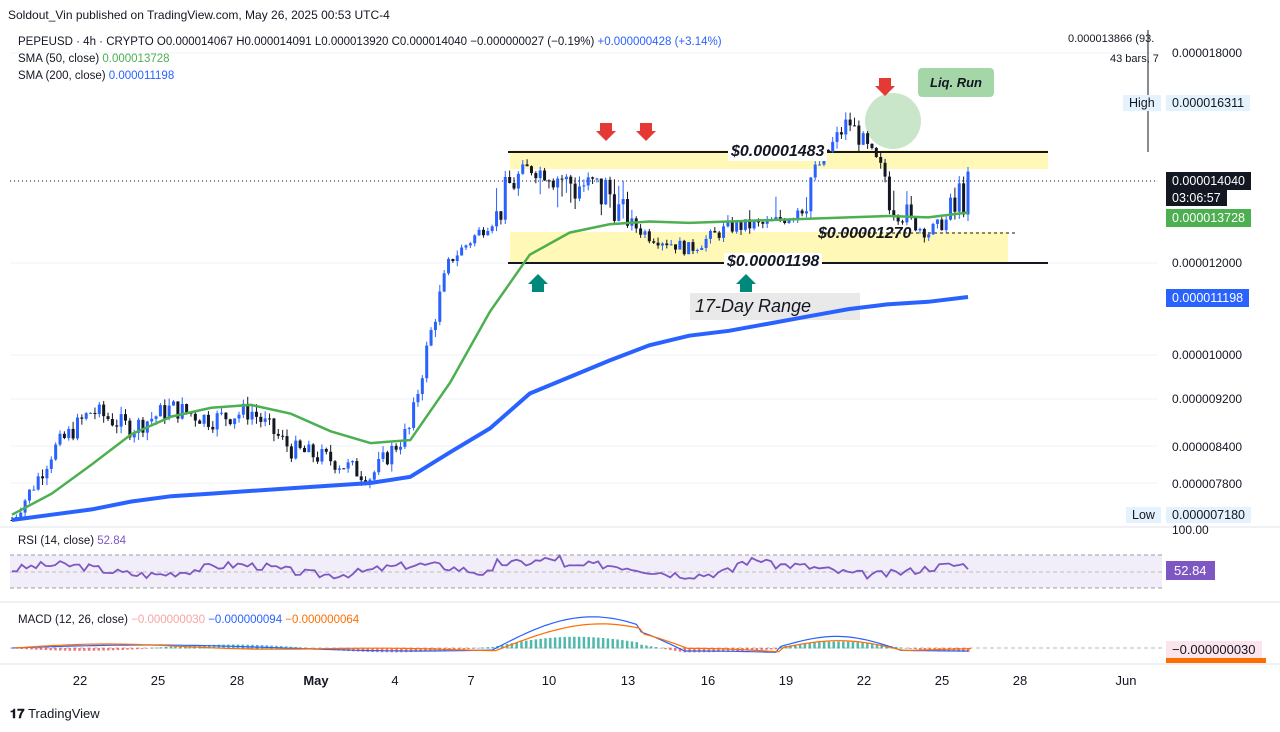 Image resolution: width=1280 pixels, height=732 pixels. What do you see at coordinates (322, 620) in the screenshot?
I see `macd-signal-value: −0.000000064` at bounding box center [322, 620].